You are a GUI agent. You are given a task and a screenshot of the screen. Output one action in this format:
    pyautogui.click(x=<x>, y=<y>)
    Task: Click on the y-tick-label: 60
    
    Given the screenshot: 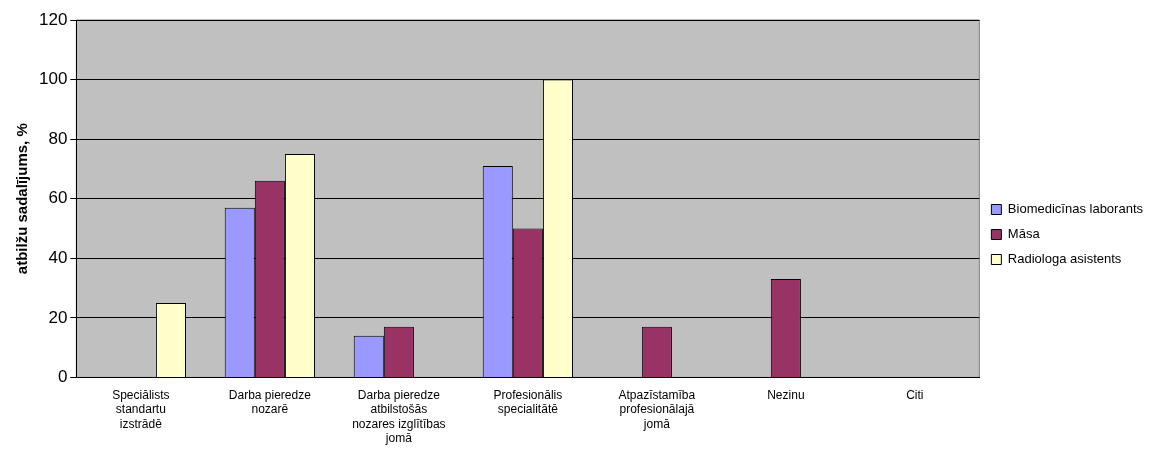 What is the action you would take?
    pyautogui.click(x=58, y=198)
    